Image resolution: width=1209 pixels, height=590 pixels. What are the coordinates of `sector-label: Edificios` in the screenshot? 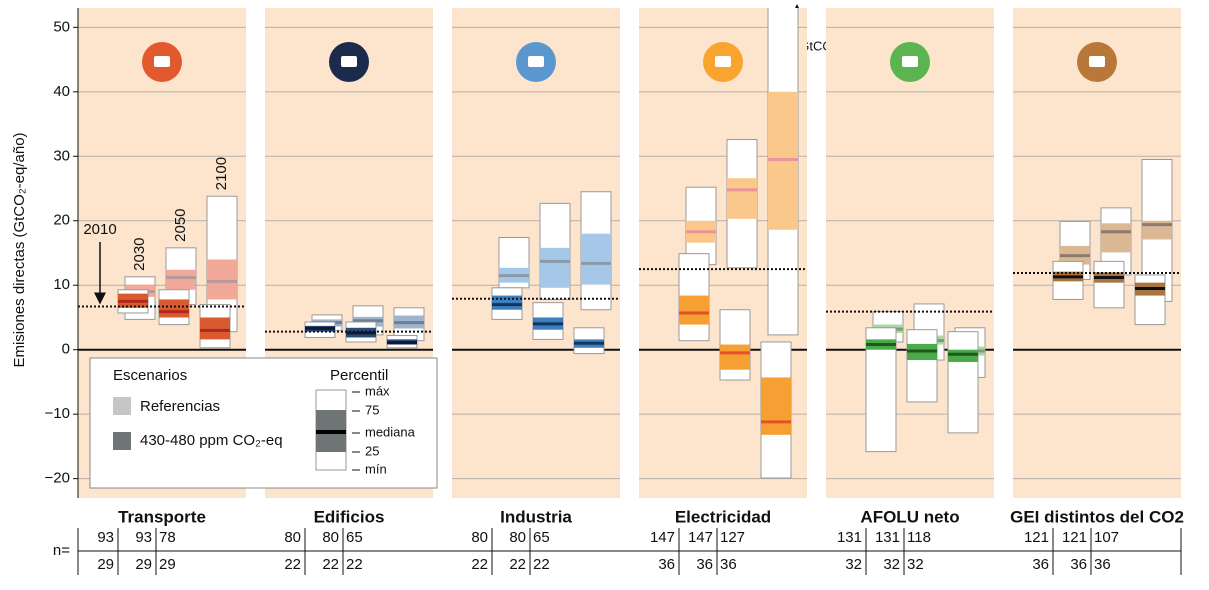 It's located at (349, 516).